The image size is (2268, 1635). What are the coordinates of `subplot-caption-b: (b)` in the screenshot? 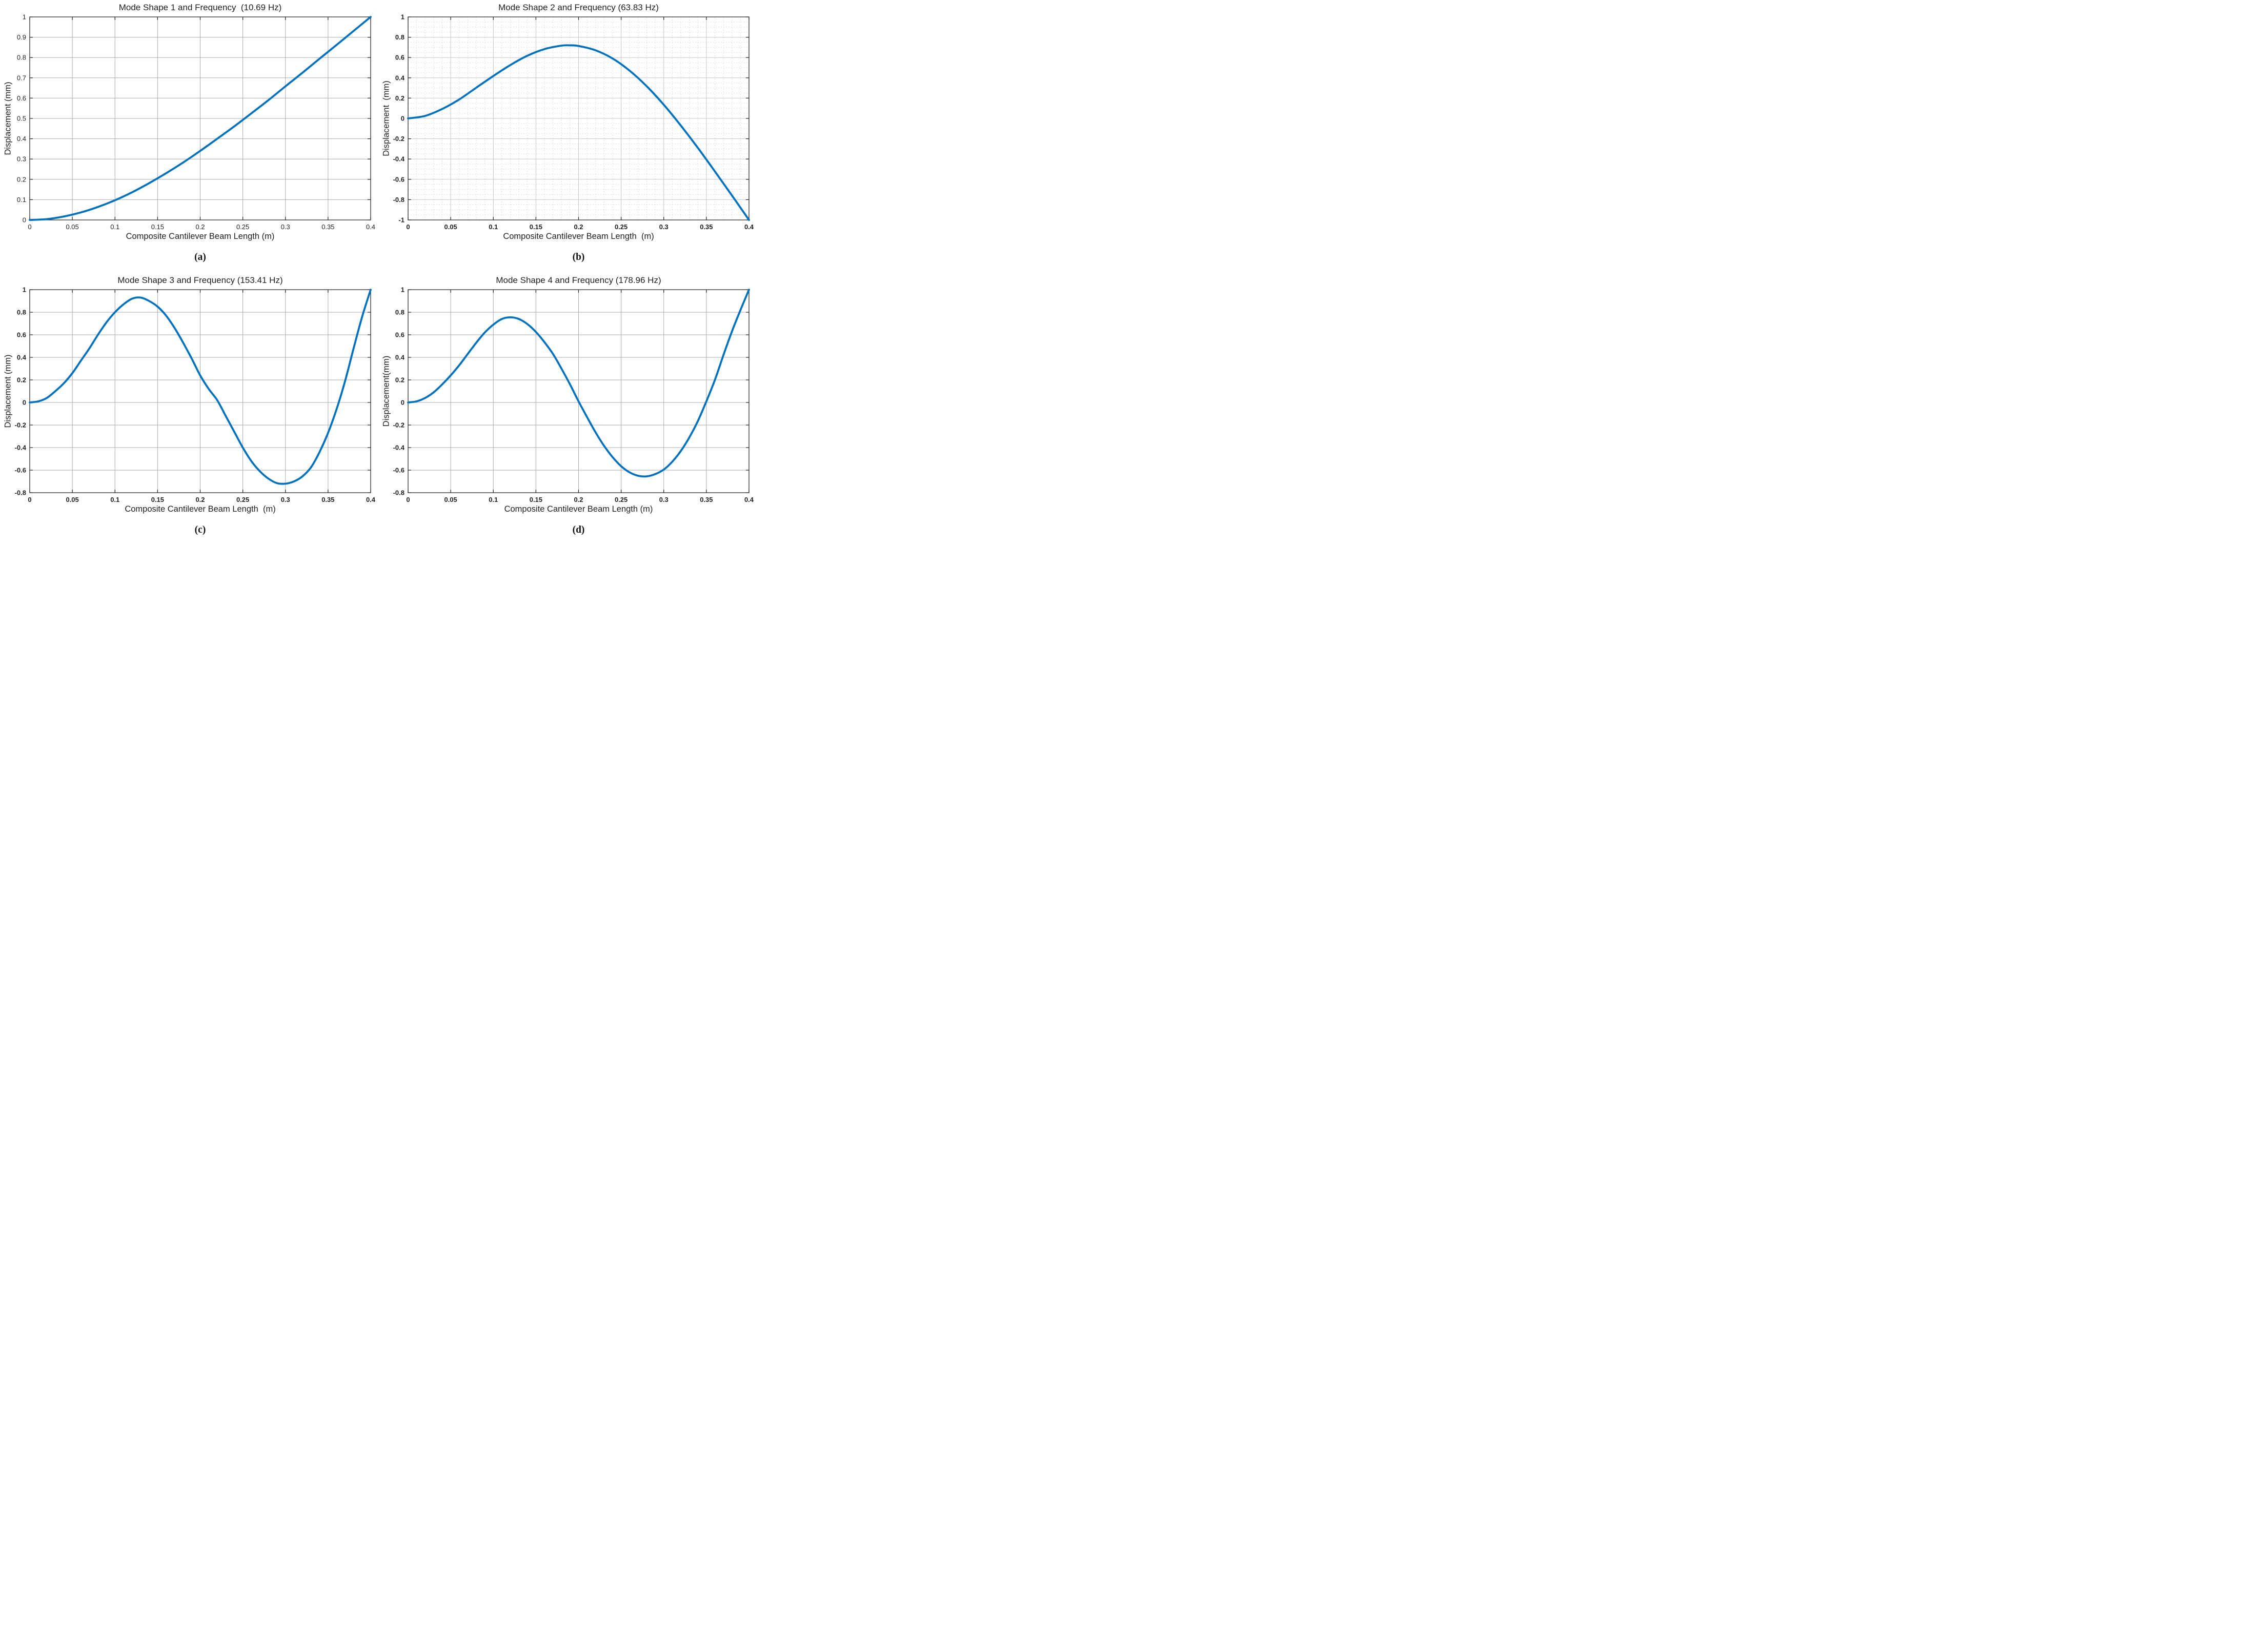 It's located at (578, 257).